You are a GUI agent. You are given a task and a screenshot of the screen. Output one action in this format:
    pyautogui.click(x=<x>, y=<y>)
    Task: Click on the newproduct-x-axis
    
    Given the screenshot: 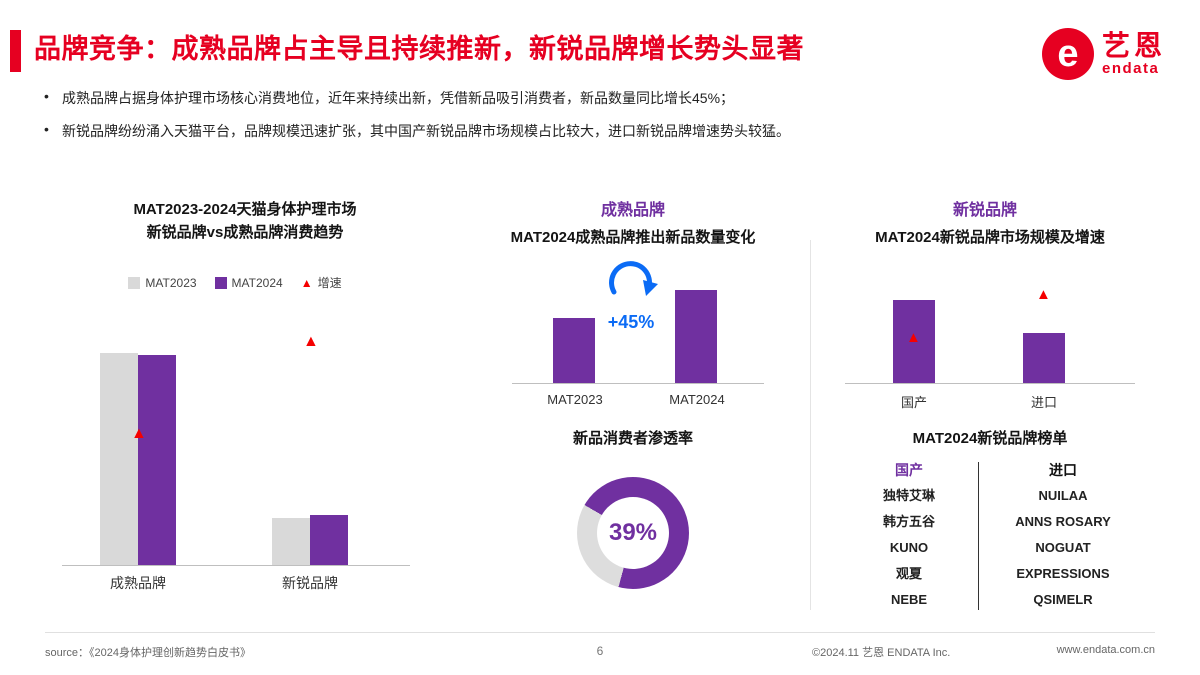 What is the action you would take?
    pyautogui.click(x=638, y=383)
    